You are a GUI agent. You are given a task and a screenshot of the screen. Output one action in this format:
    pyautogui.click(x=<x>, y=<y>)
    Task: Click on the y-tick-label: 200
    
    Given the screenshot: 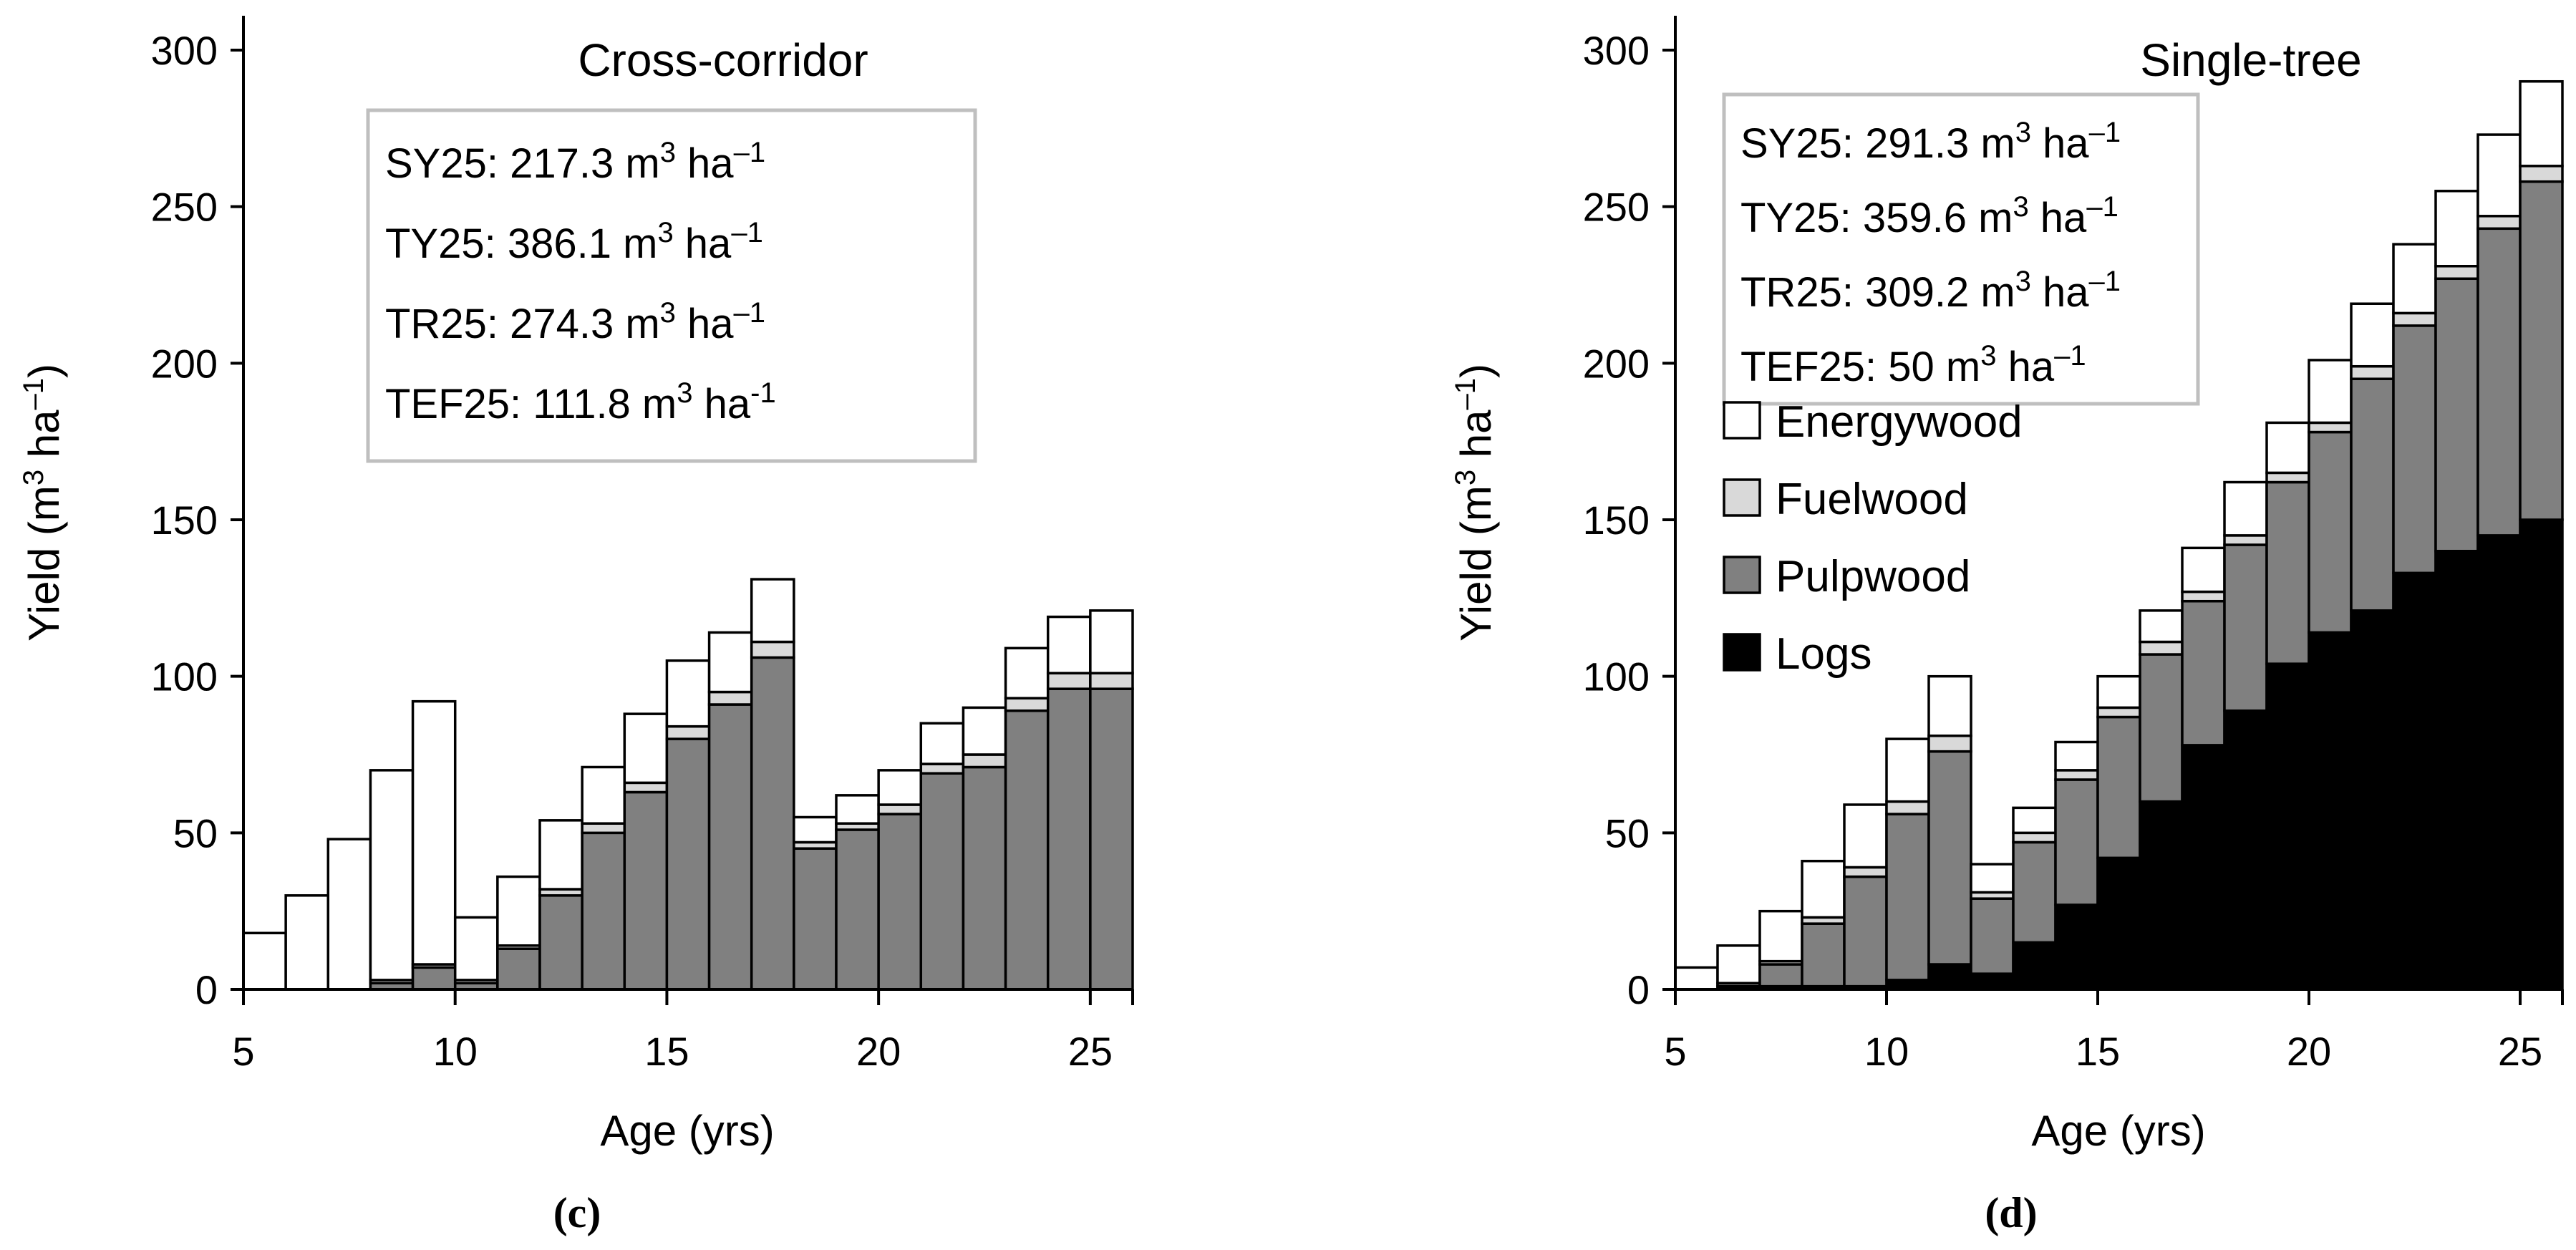 What is the action you would take?
    pyautogui.click(x=1617, y=363)
    